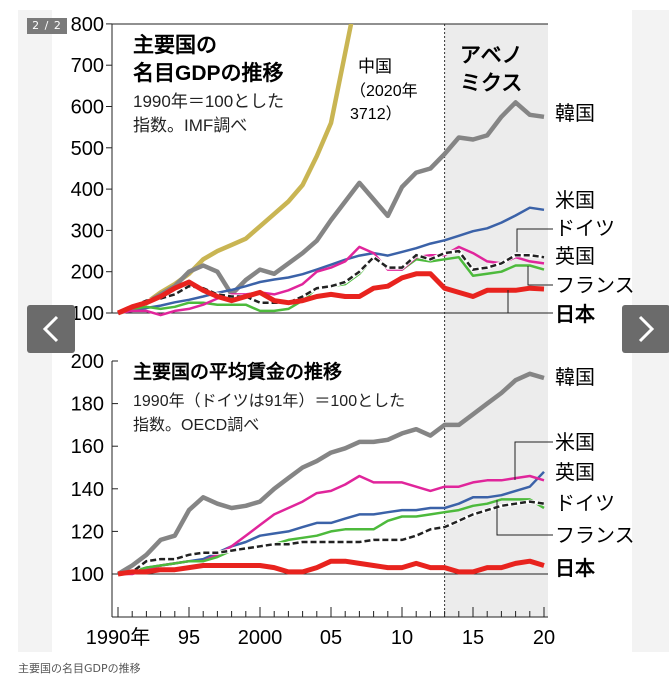  Describe the element at coordinates (585, 229) in the screenshot. I see `label-germany-gdp: ドイツ` at that location.